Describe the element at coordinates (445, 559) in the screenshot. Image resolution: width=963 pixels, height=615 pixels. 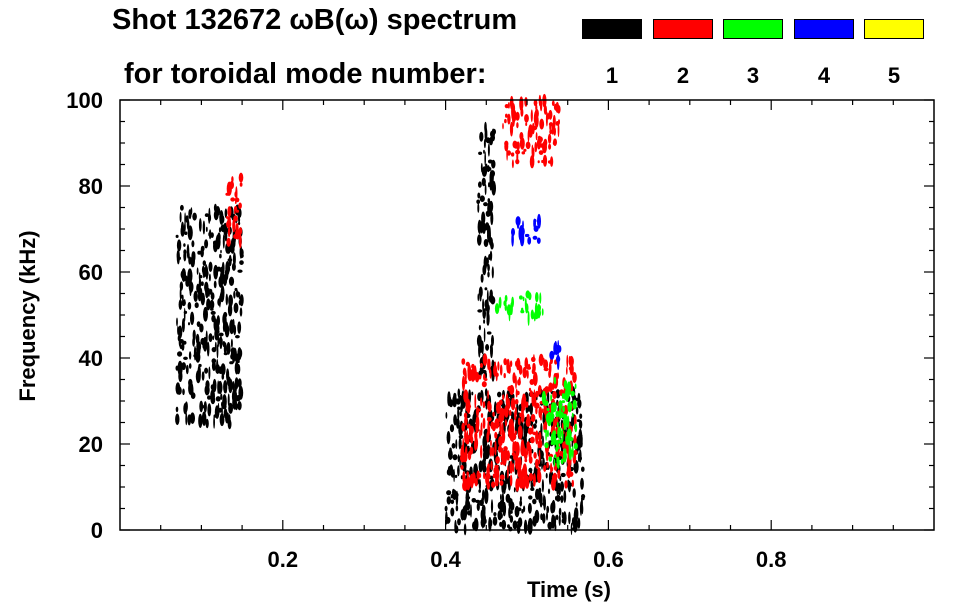
I see `x-tick-label: 0.4` at that location.